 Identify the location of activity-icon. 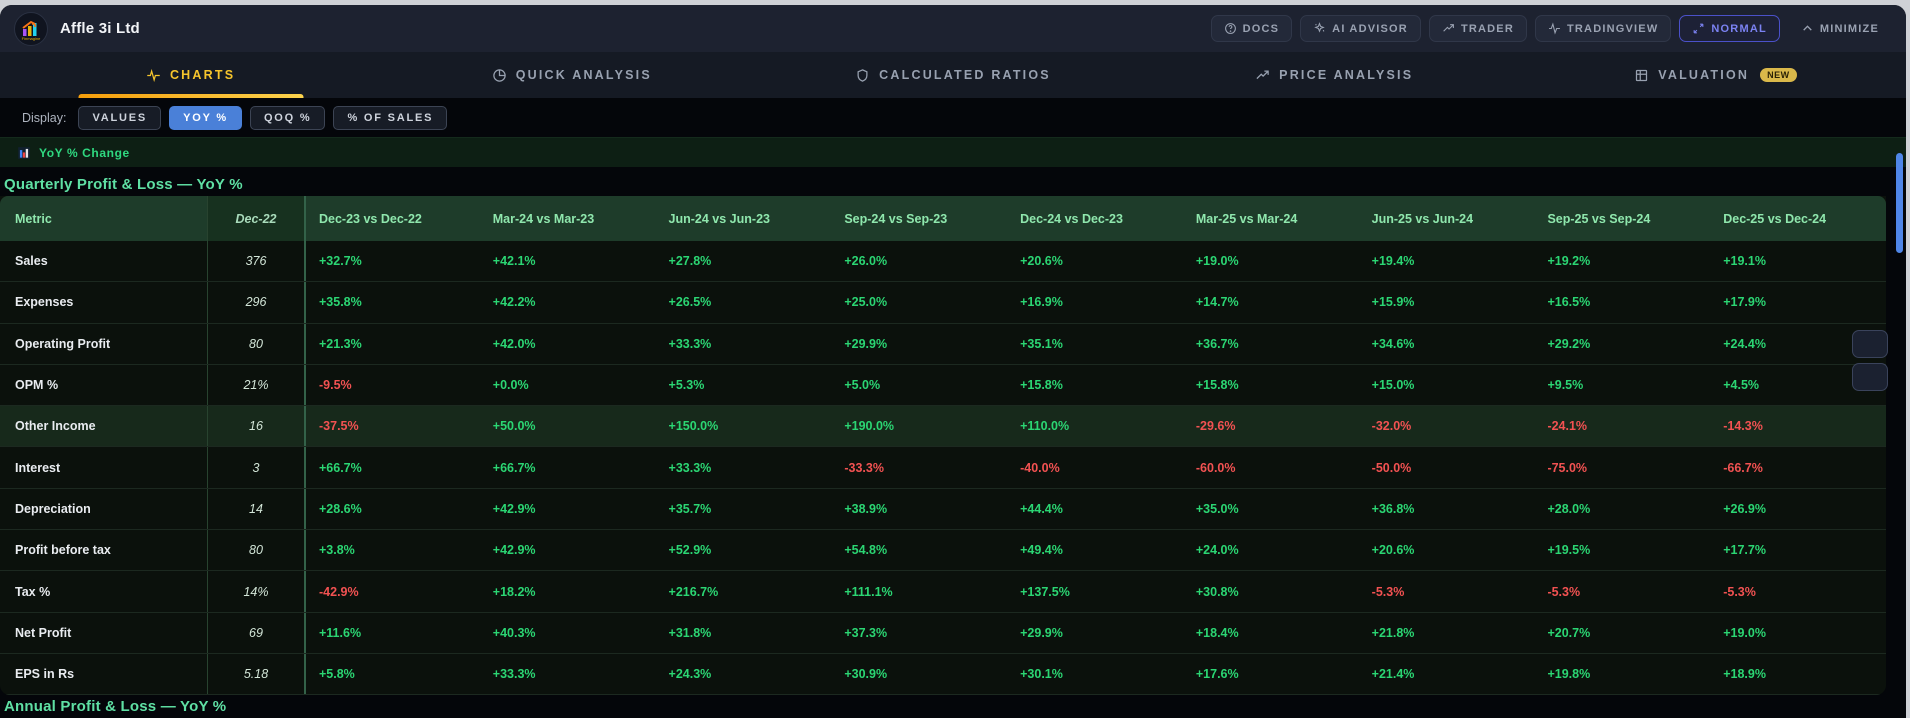
(1554, 28).